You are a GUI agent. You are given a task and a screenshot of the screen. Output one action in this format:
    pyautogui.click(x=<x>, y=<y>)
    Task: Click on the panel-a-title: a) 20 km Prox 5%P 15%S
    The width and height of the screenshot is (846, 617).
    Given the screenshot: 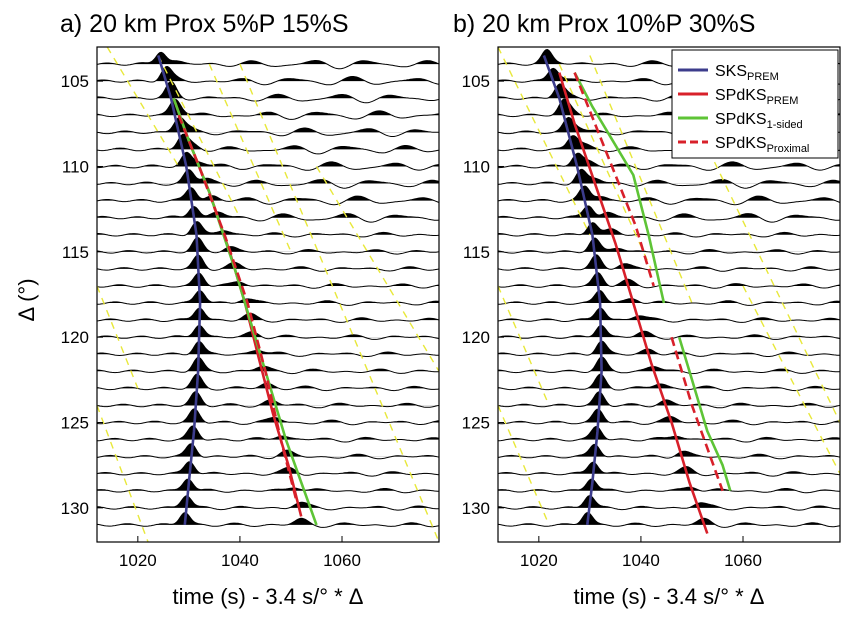 What is the action you would take?
    pyautogui.click(x=204, y=24)
    